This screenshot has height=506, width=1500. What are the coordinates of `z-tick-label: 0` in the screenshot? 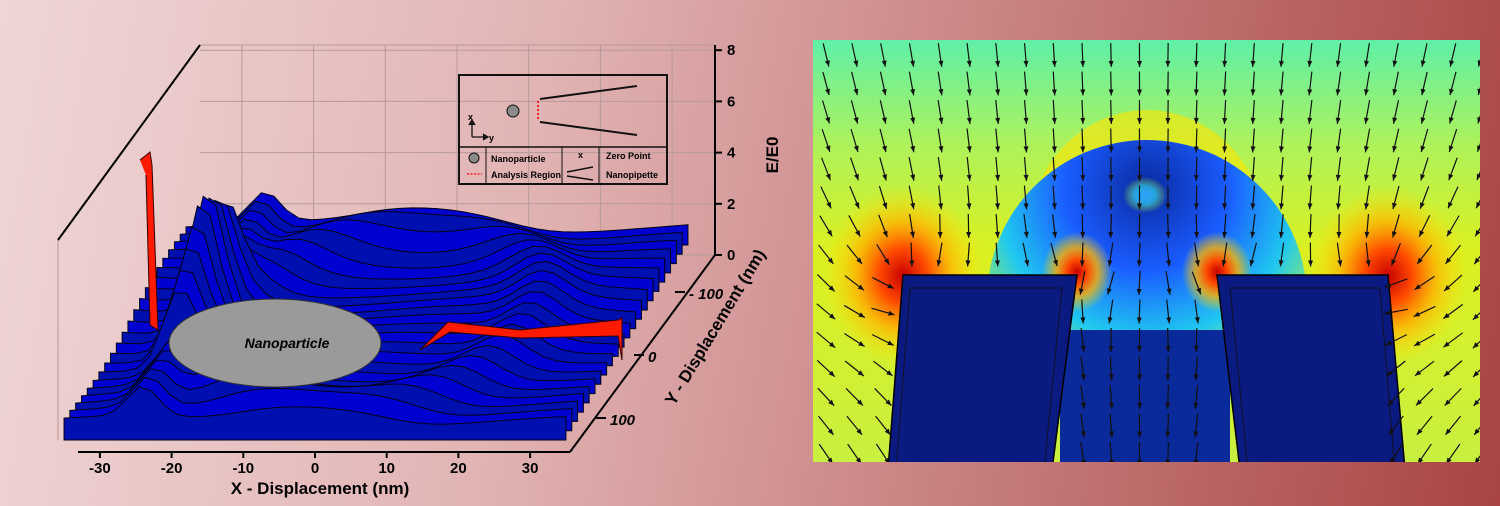 It's located at (731, 255).